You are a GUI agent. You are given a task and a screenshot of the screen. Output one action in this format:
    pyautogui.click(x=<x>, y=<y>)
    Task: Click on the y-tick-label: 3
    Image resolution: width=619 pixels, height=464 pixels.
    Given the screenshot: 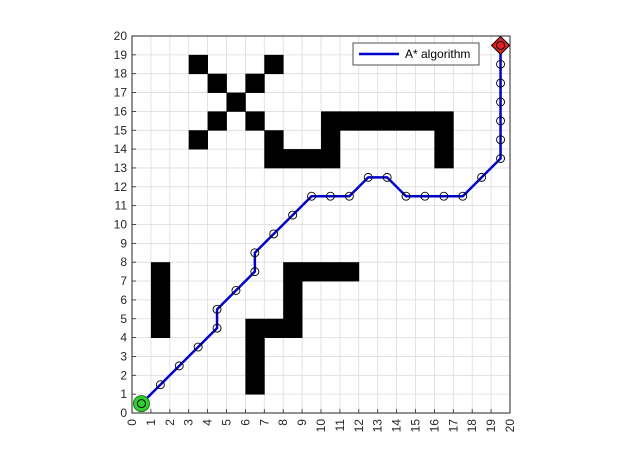 What is the action you would take?
    pyautogui.click(x=123, y=356)
    